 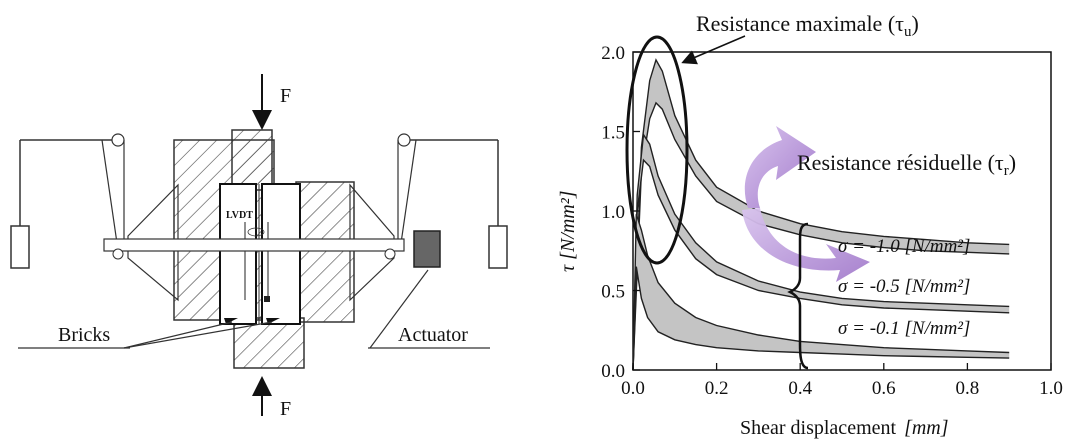 I want to click on horizontal-rod, so click(x=254, y=249).